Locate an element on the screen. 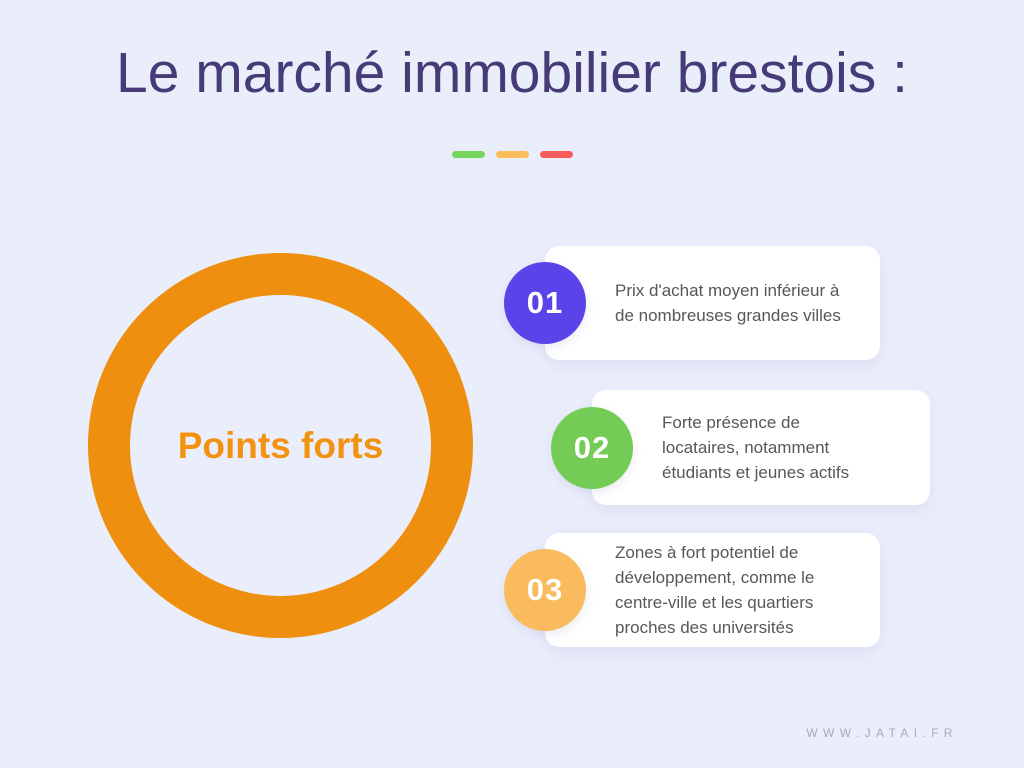 Image resolution: width=1024 pixels, height=768 pixels. divider-dash-red is located at coordinates (556, 154).